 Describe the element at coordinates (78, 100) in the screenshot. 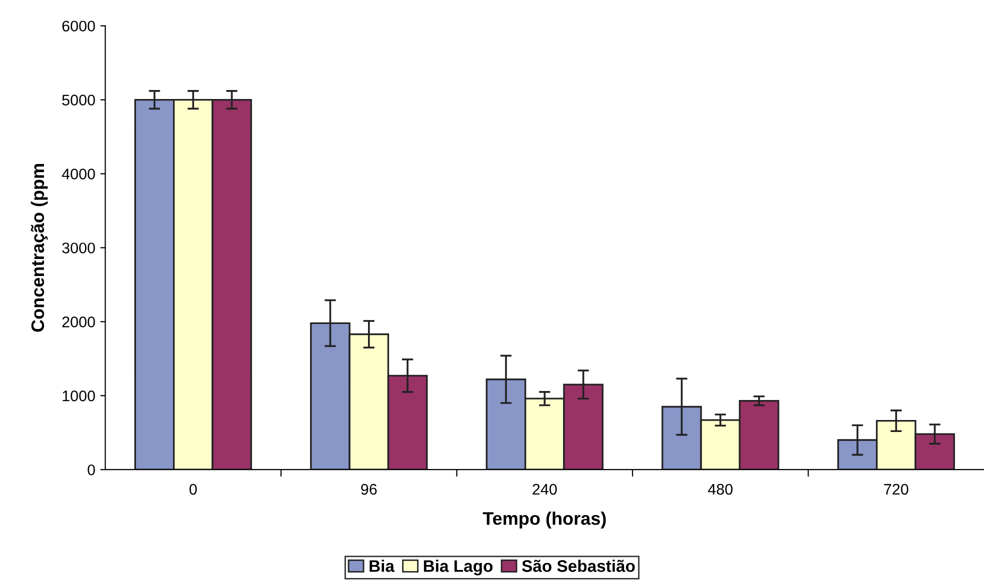

I see `y-tick-label: 5000` at that location.